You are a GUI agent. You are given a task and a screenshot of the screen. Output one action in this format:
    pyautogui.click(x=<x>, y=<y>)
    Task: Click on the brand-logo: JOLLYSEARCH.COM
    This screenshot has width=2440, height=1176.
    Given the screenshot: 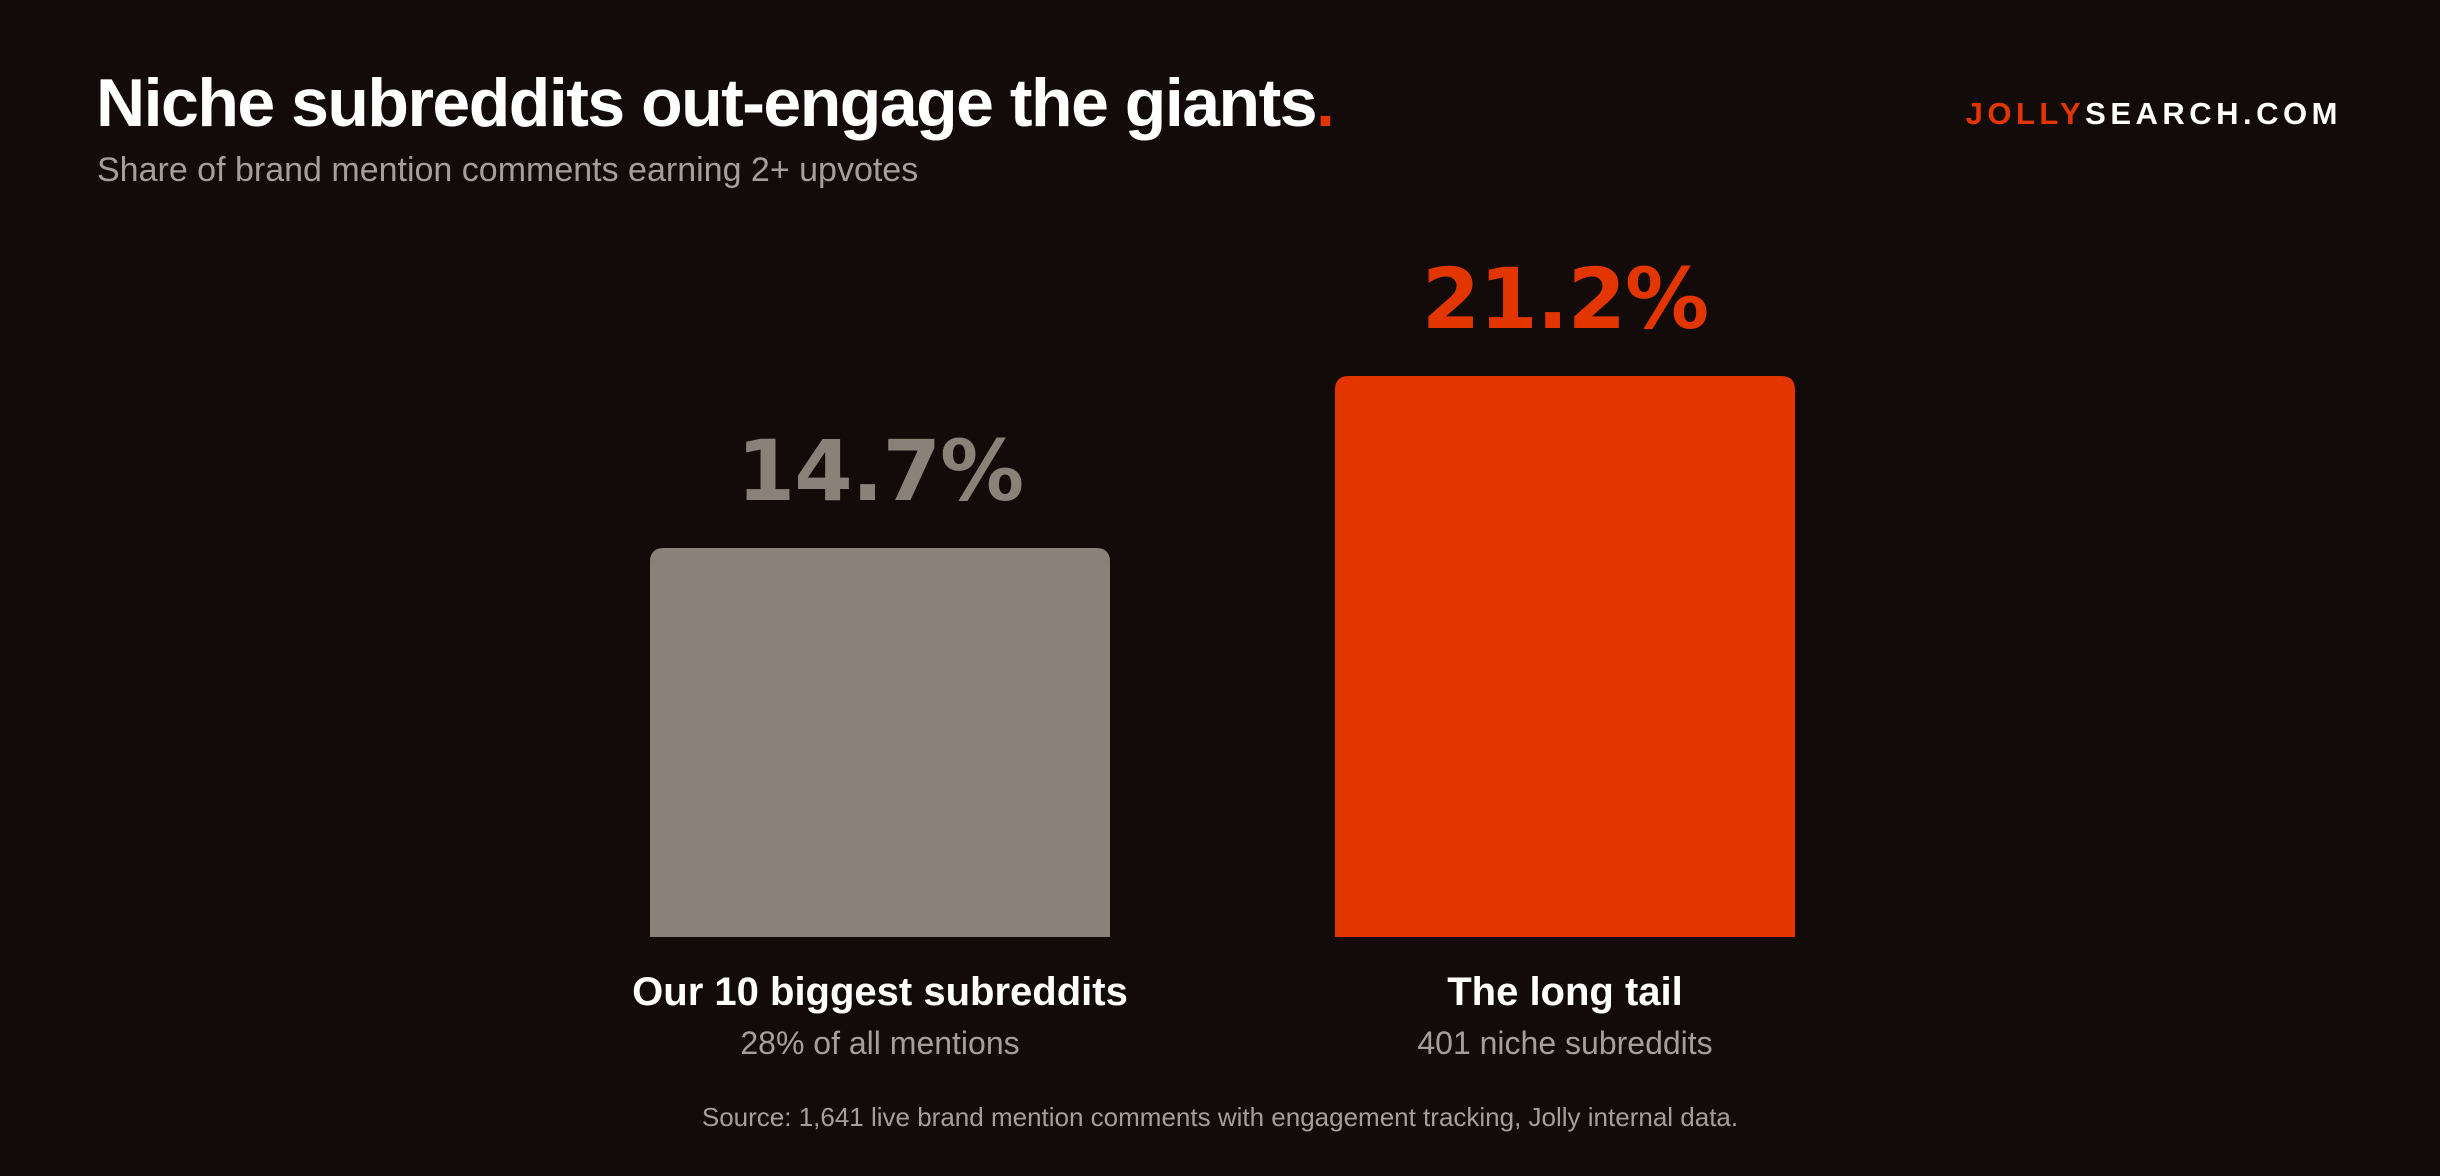 What is the action you would take?
    pyautogui.click(x=2154, y=114)
    